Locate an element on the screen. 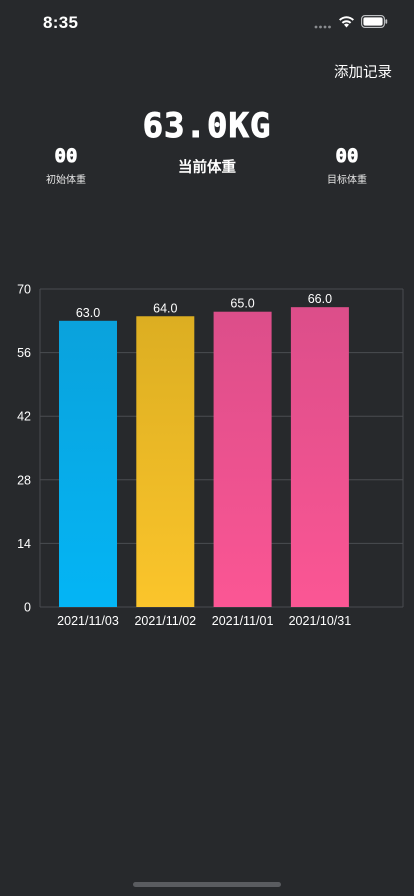  bar-value-label: 65.0 is located at coordinates (242, 304).